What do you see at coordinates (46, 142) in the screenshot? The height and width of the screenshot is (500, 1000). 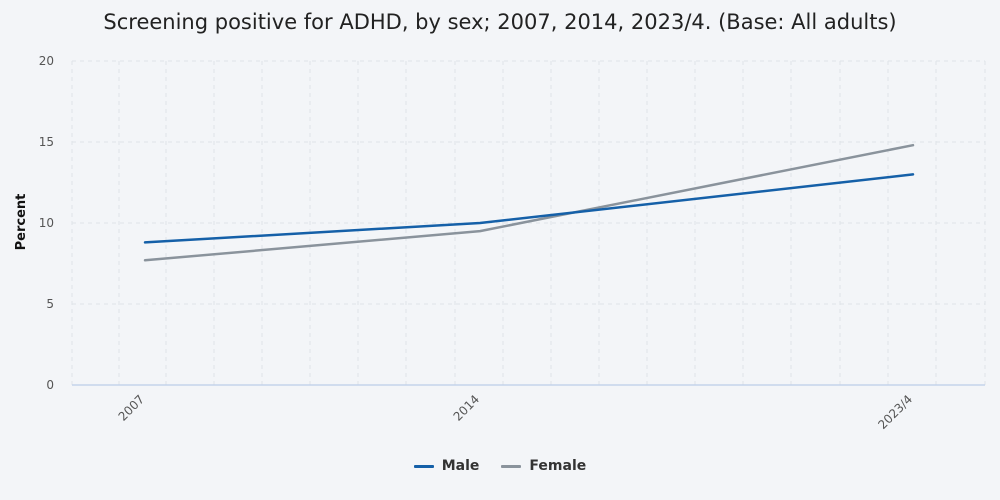 I see `y-tick-label: 15` at bounding box center [46, 142].